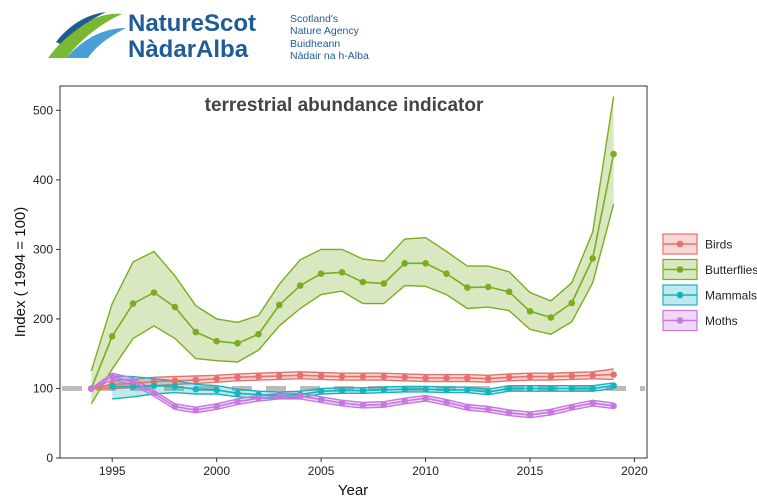  Describe the element at coordinates (154, 393) in the screenshot. I see `moths-point-1997` at that location.